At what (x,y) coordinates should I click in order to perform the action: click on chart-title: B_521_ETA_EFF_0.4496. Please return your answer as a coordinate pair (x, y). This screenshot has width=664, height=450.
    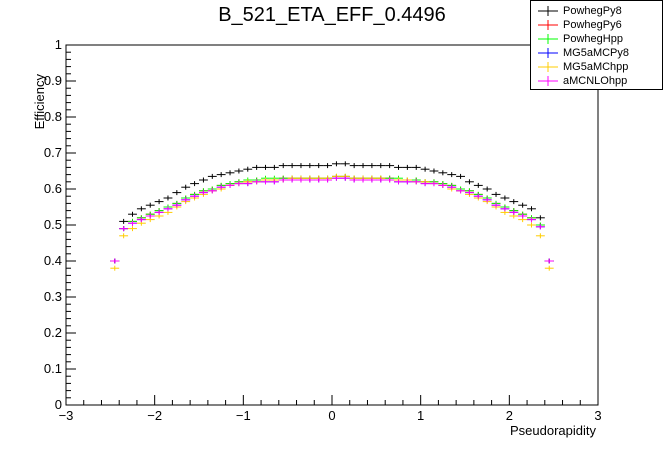
    Looking at the image, I should click on (332, 15).